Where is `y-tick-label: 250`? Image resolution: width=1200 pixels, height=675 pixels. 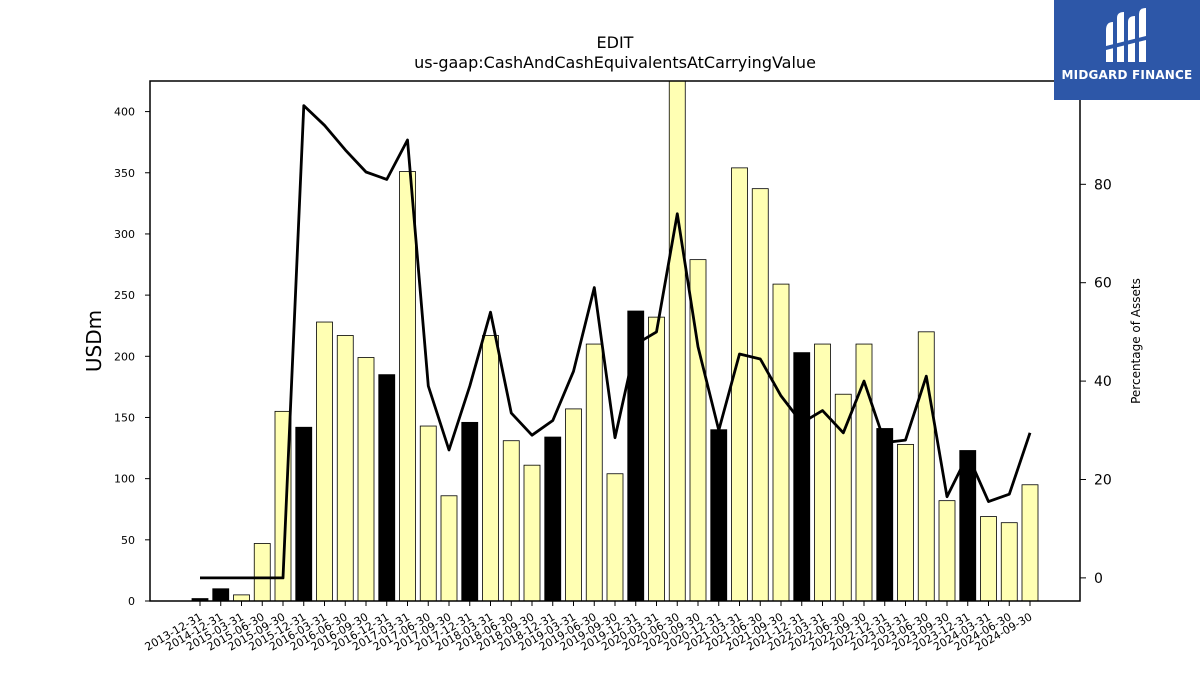 y-tick-label: 250 is located at coordinates (124, 295).